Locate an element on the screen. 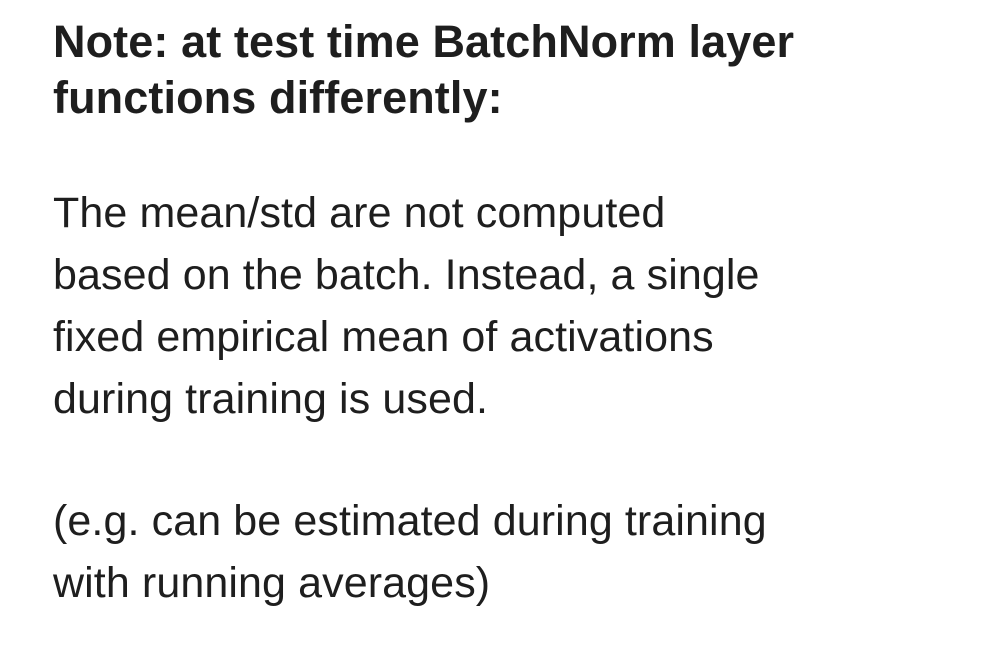  paragraph-line: during training is used. is located at coordinates (271, 399).